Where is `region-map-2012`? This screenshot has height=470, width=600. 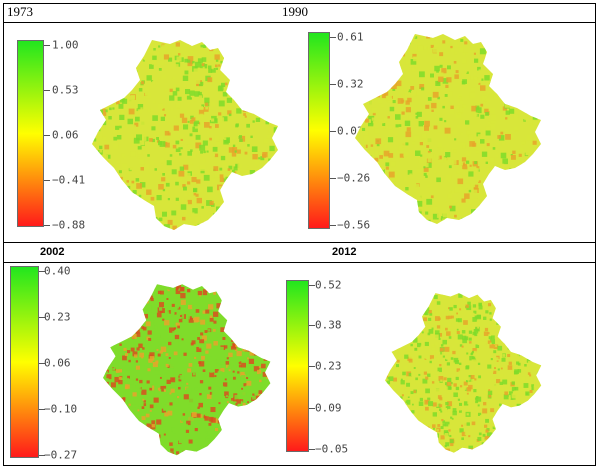 region-map-2012 is located at coordinates (463, 373).